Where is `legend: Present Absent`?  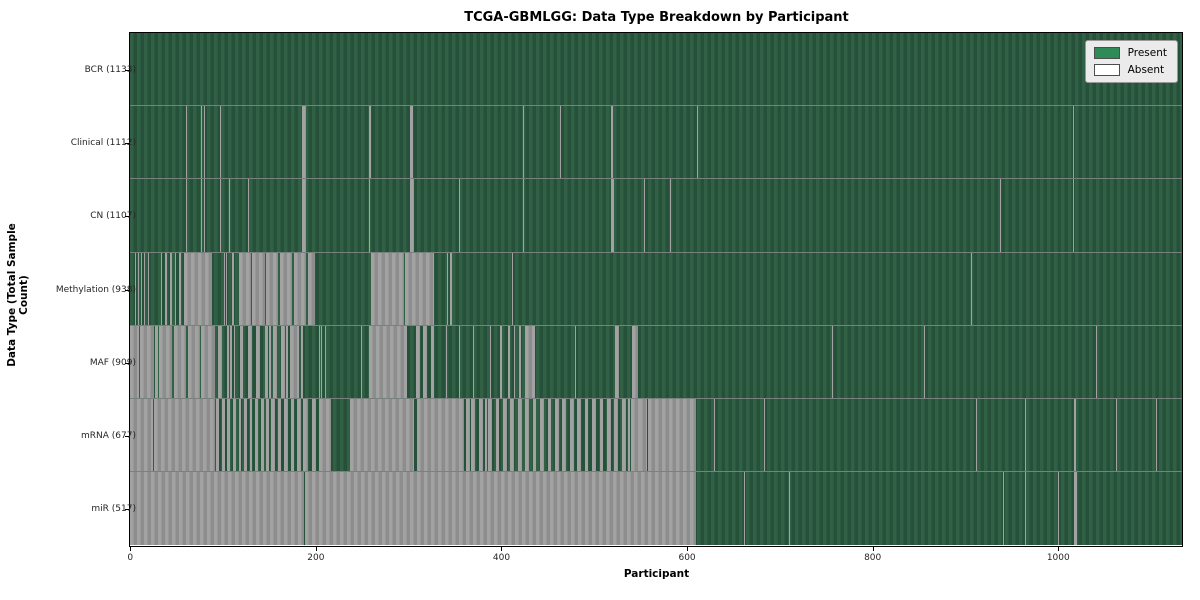
legend: Present Absent is located at coordinates (1131, 61).